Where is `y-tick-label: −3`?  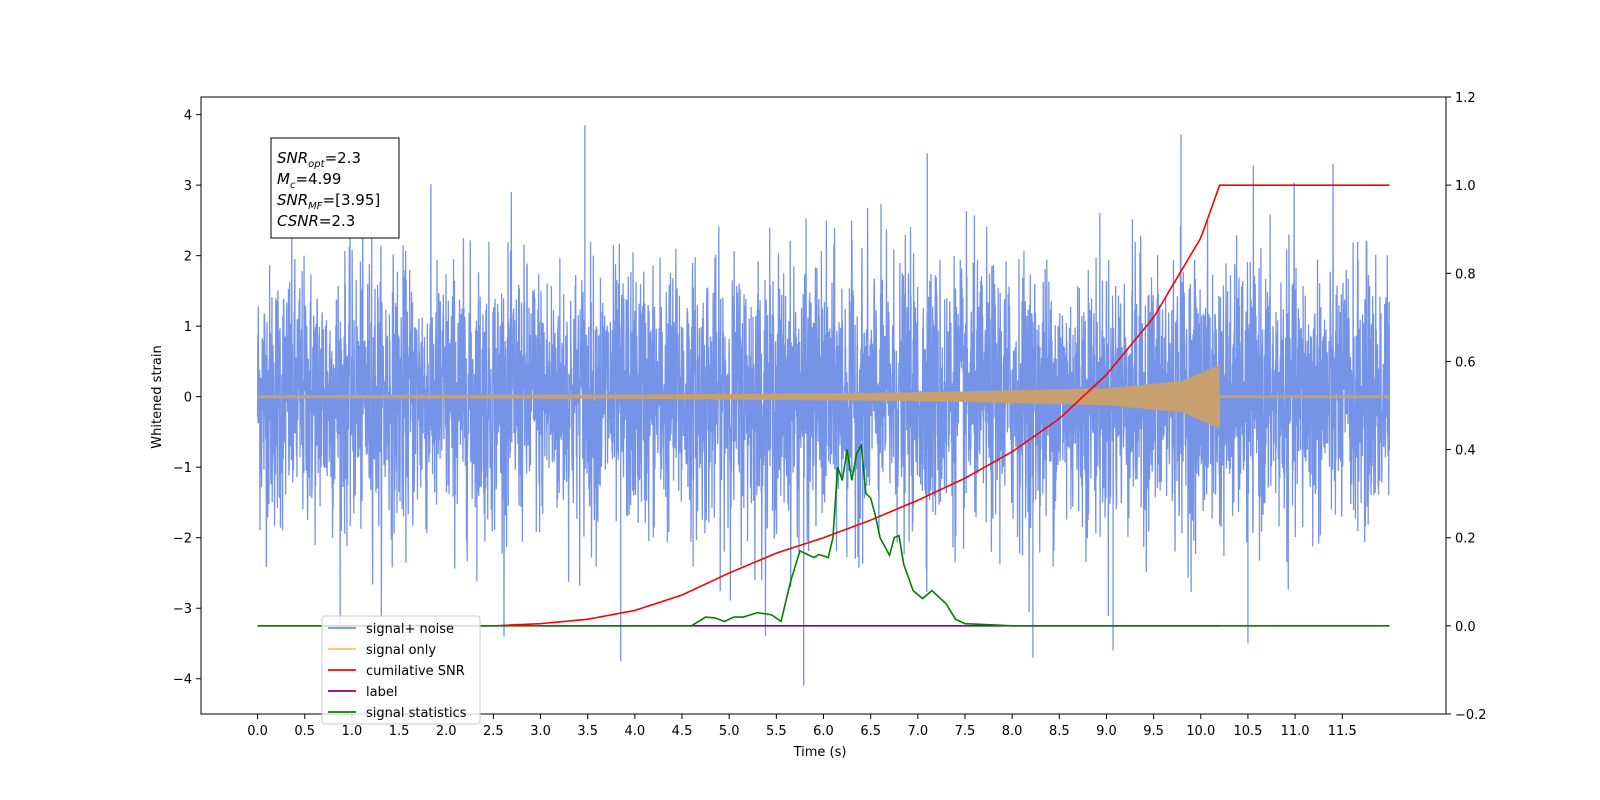
y-tick-label: −3 is located at coordinates (182, 609).